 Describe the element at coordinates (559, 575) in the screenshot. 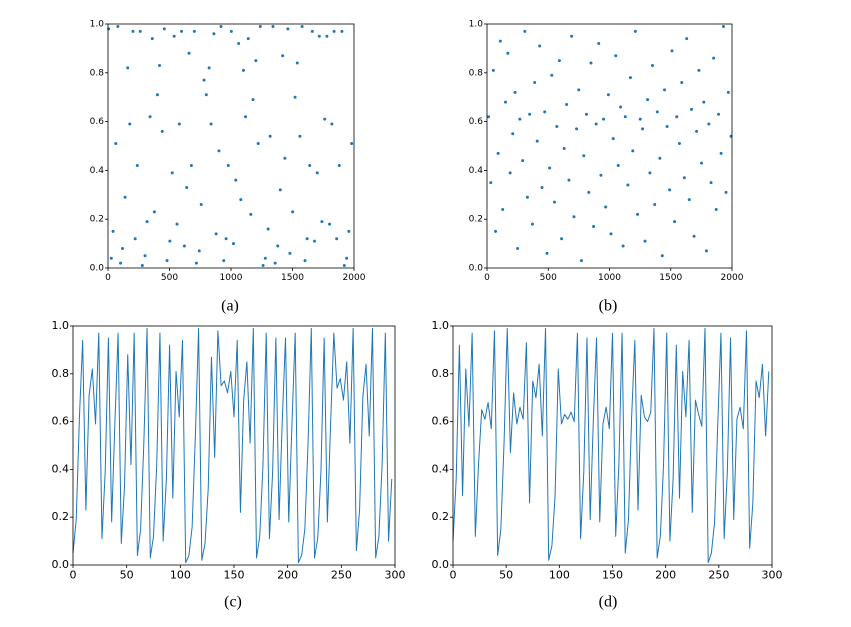

I see `x-tick-label: 100` at that location.